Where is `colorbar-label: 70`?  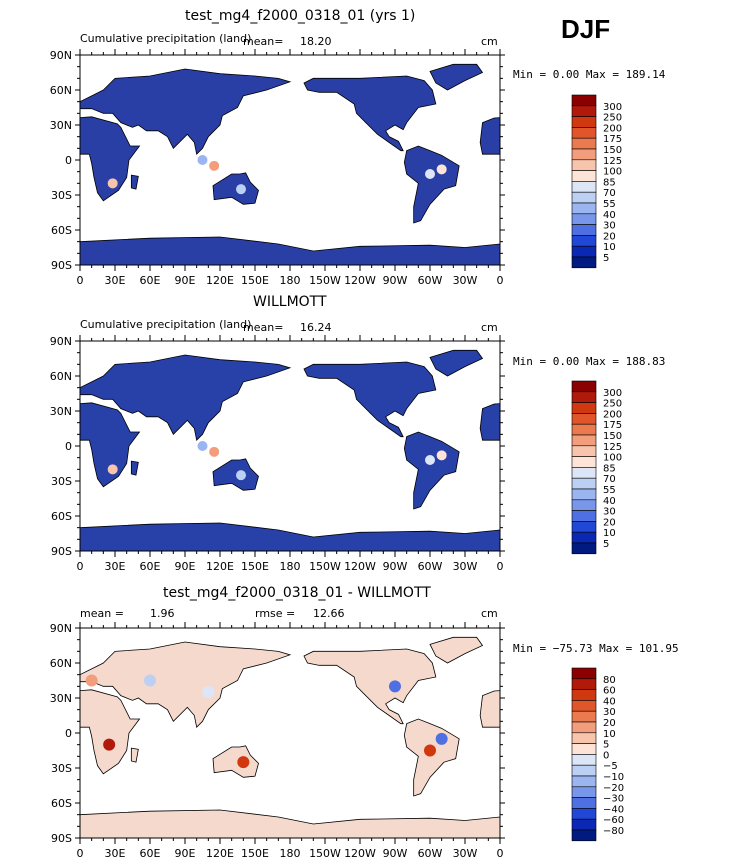
colorbar-label: 70 is located at coordinates (609, 479).